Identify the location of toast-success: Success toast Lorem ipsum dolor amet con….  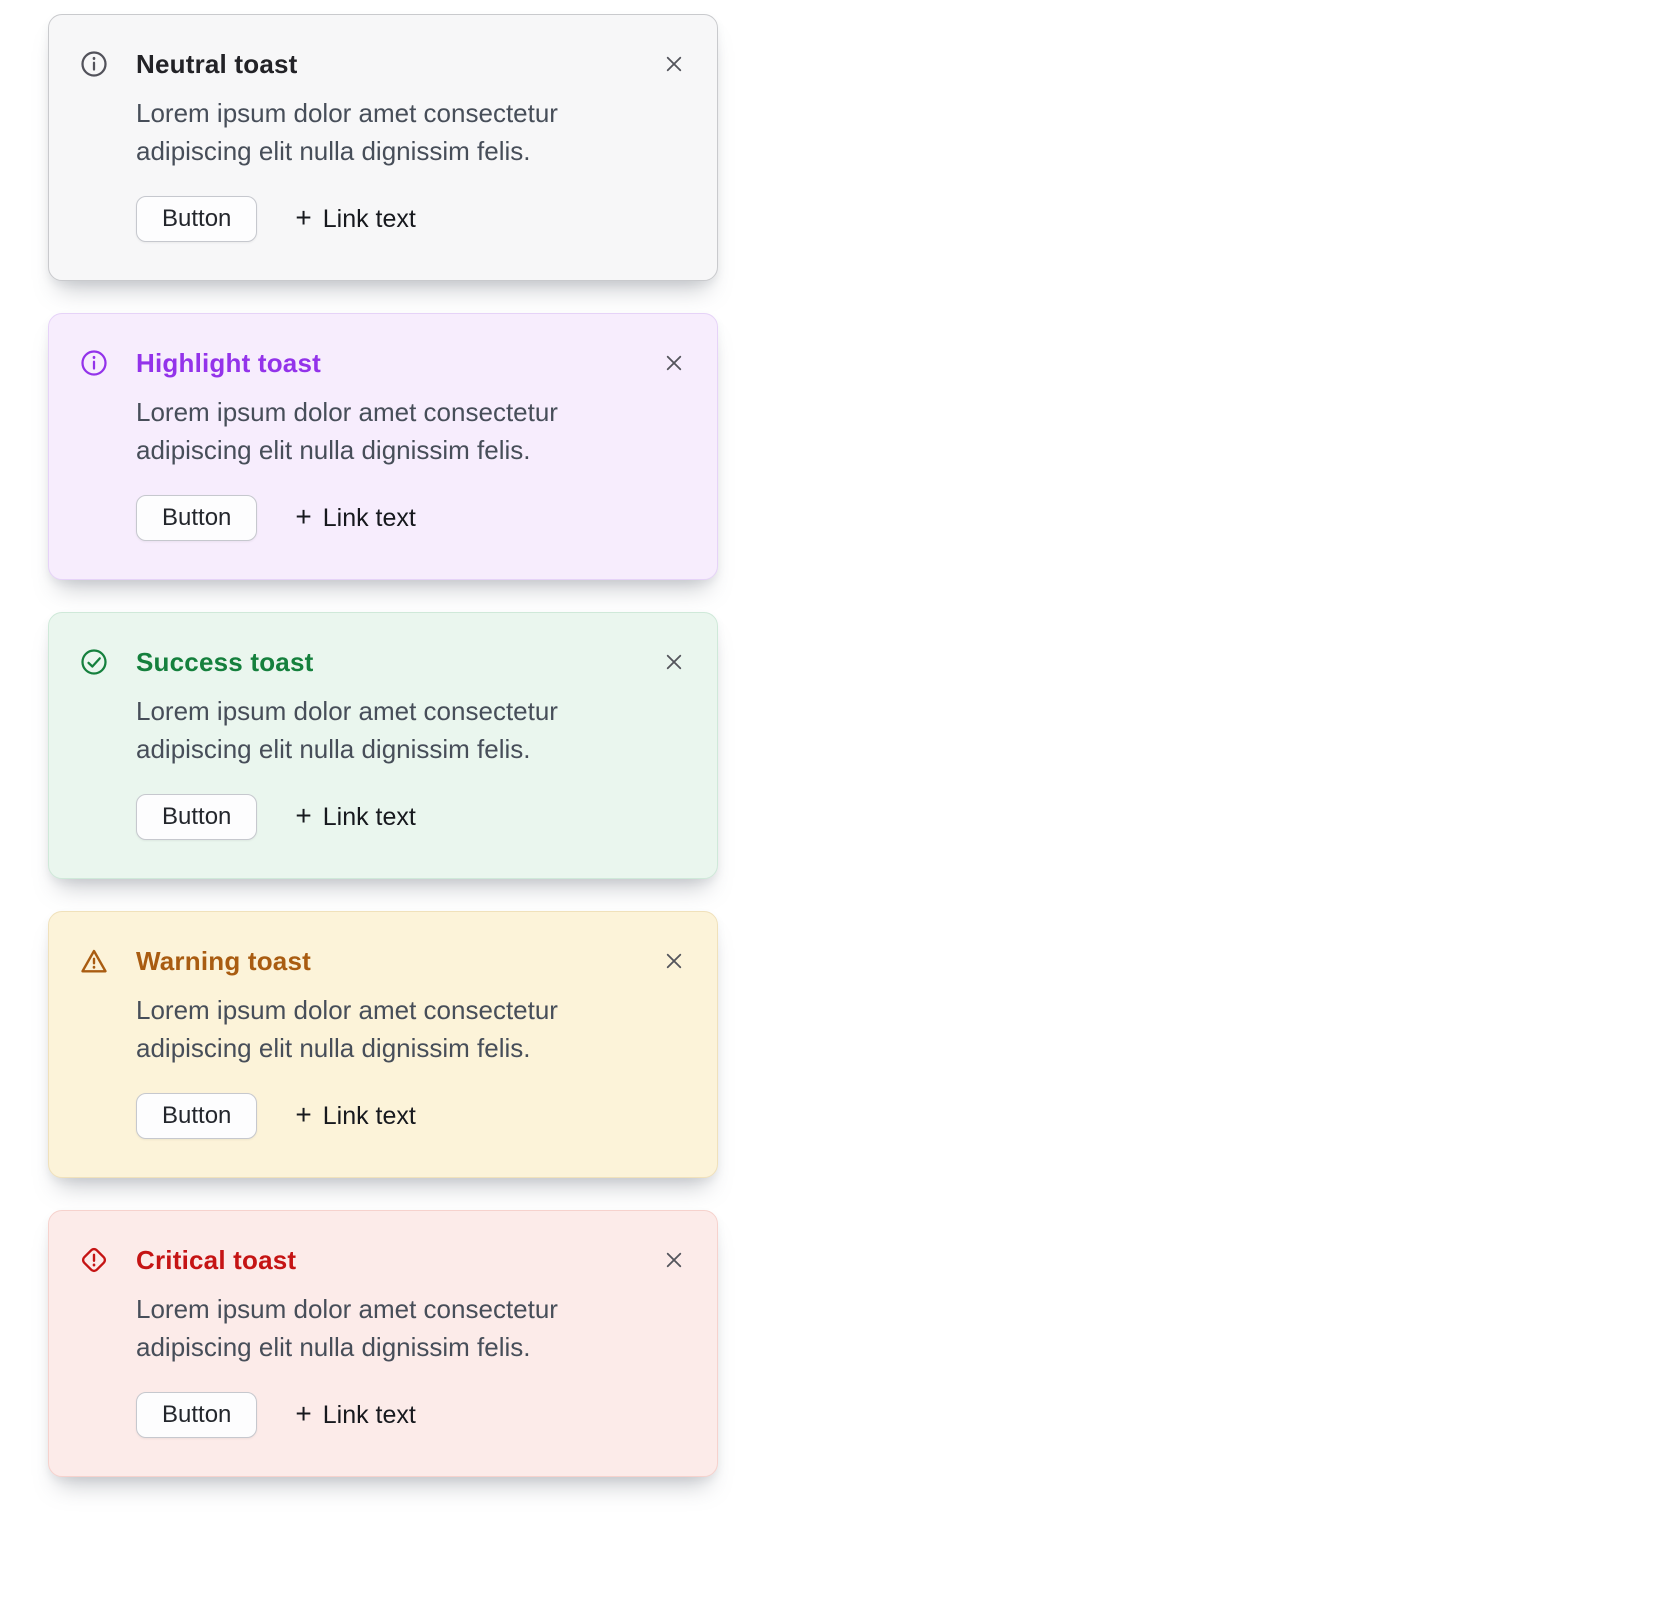
(383, 745).